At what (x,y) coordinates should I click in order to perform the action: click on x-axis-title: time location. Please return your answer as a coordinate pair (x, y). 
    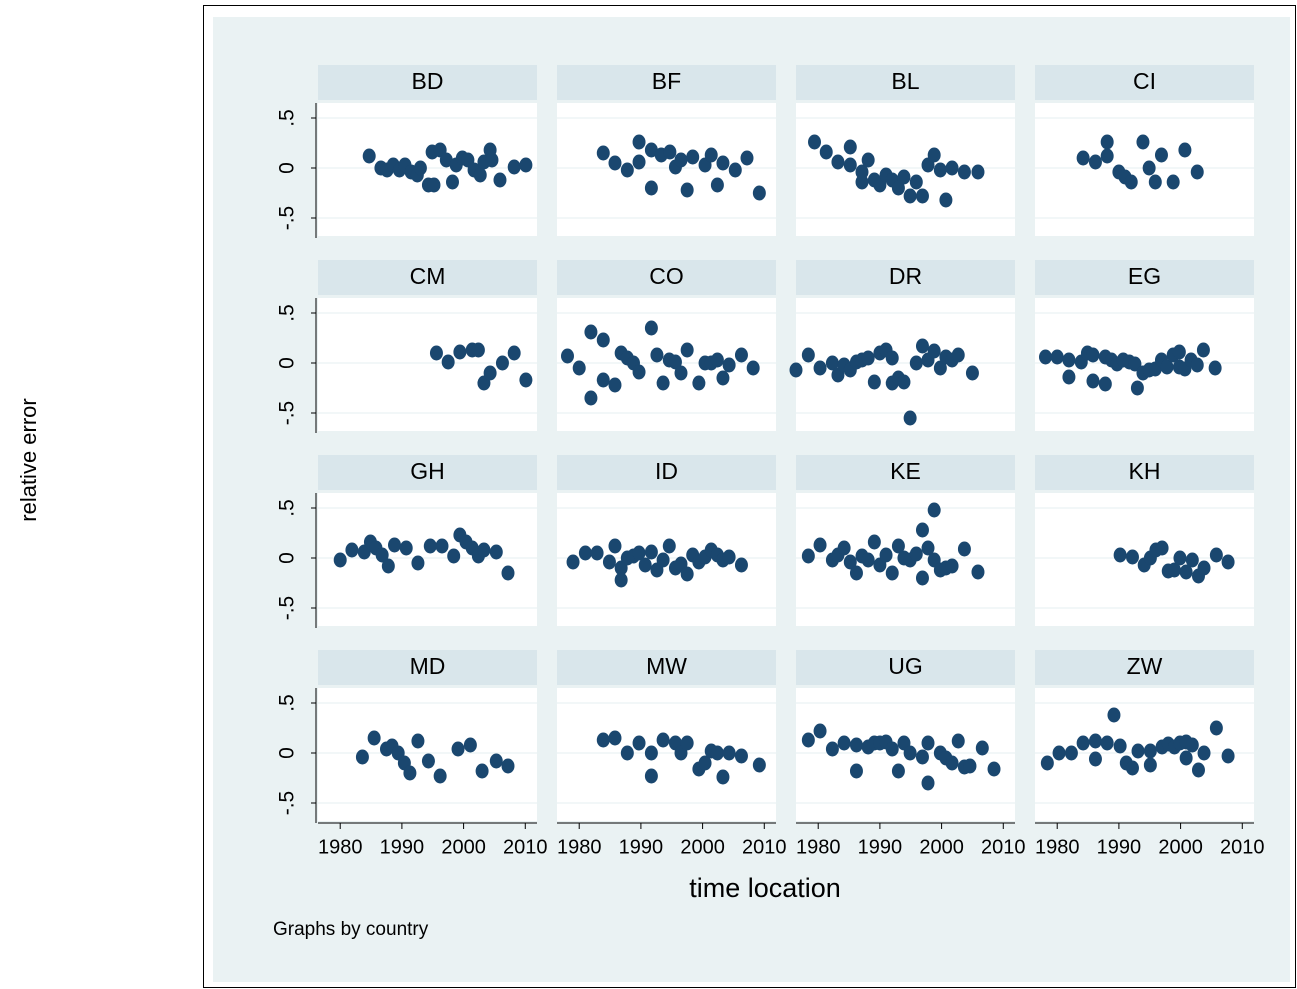
    Looking at the image, I should click on (765, 888).